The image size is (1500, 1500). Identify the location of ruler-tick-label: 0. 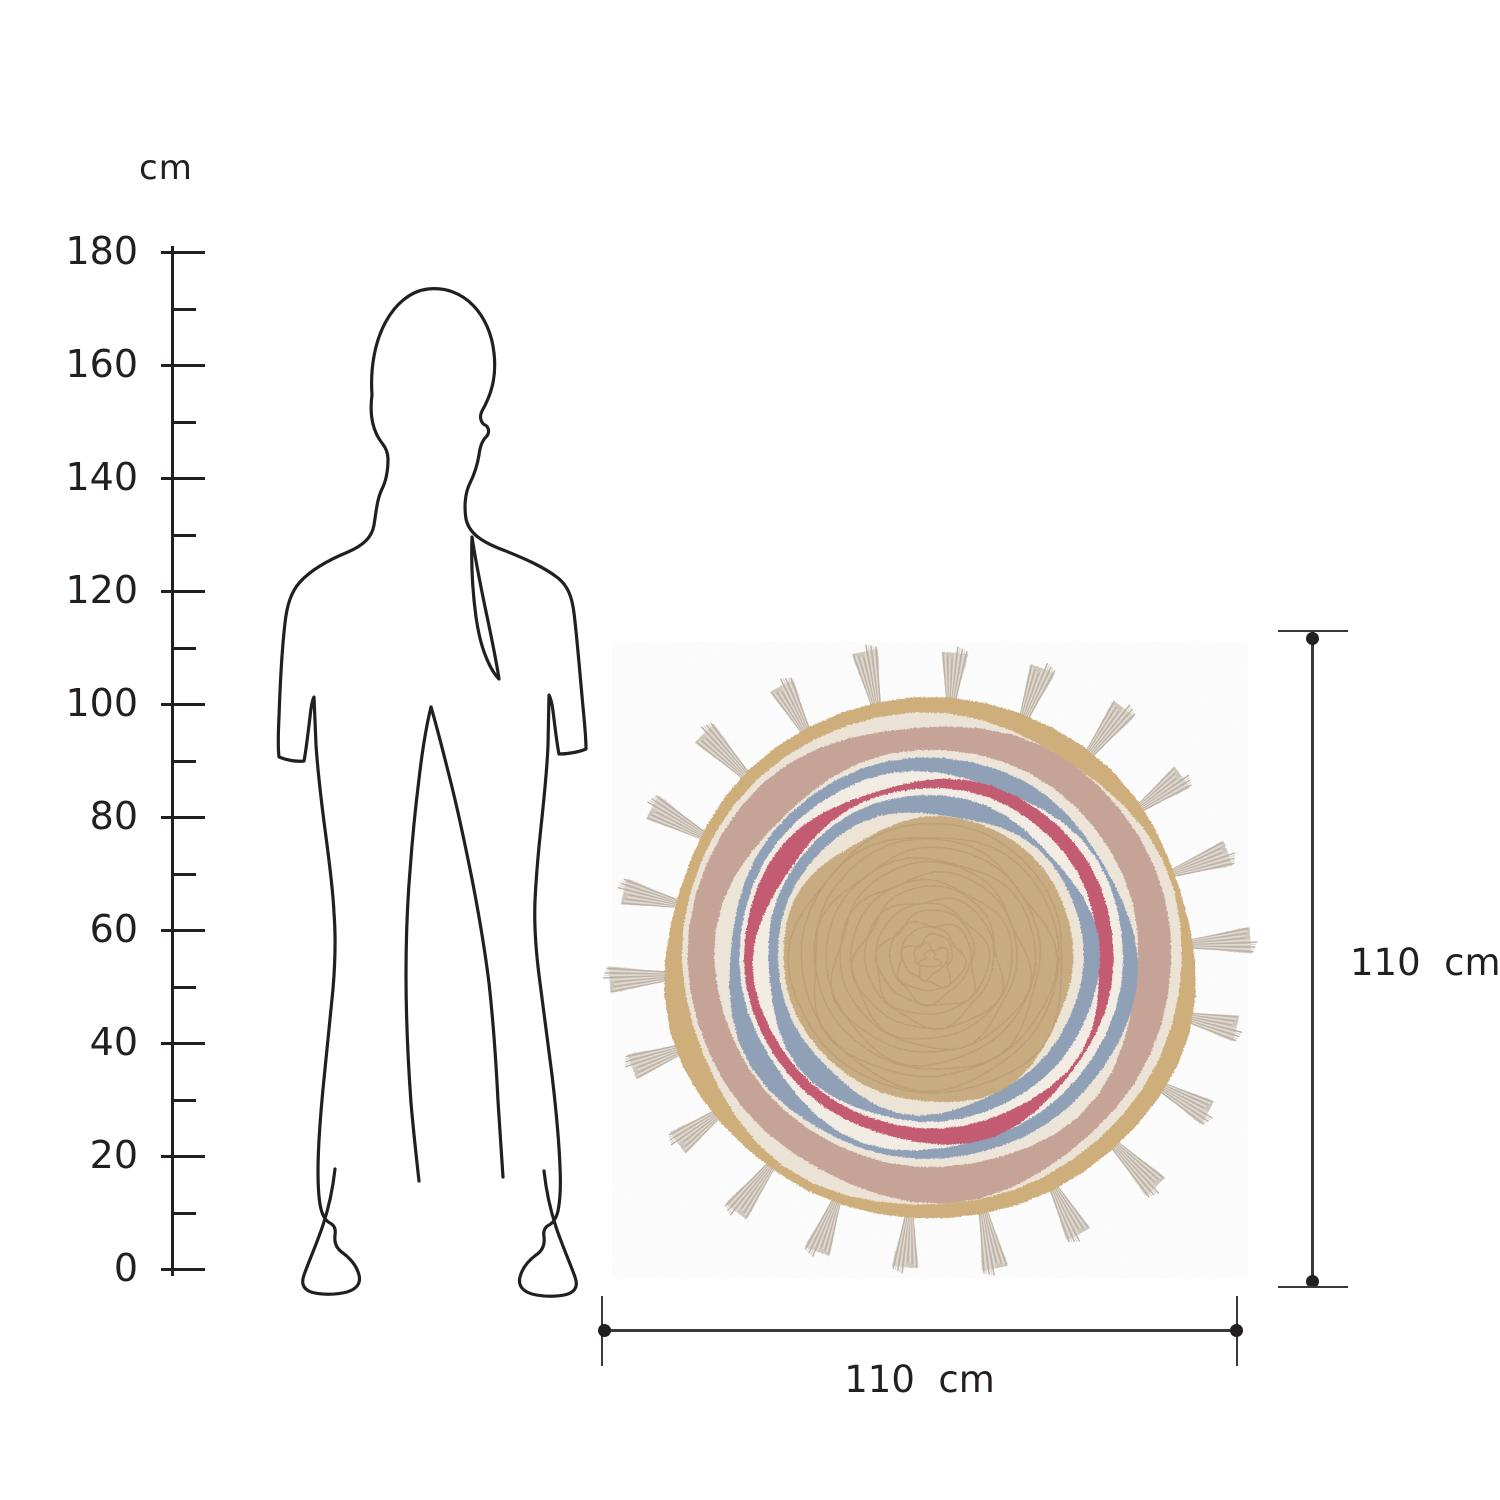
(125, 1268).